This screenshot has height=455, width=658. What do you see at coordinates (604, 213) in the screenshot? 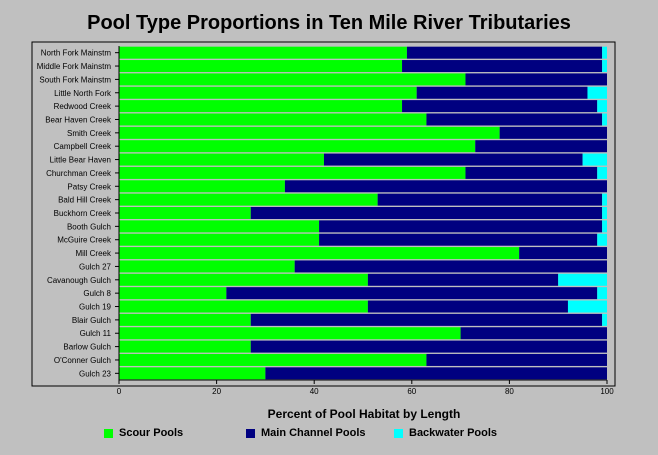
I see `bar-buckhorn-creek-backwater-pools` at bounding box center [604, 213].